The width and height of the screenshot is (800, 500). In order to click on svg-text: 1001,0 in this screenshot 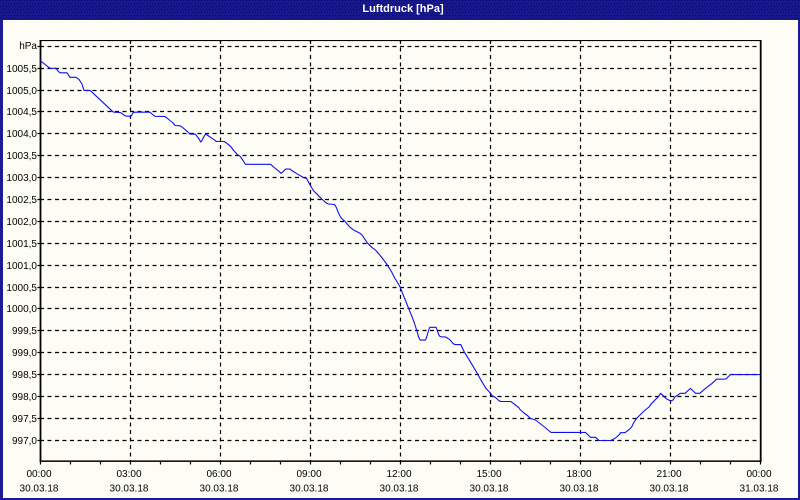, I will do `click(21, 266)`.